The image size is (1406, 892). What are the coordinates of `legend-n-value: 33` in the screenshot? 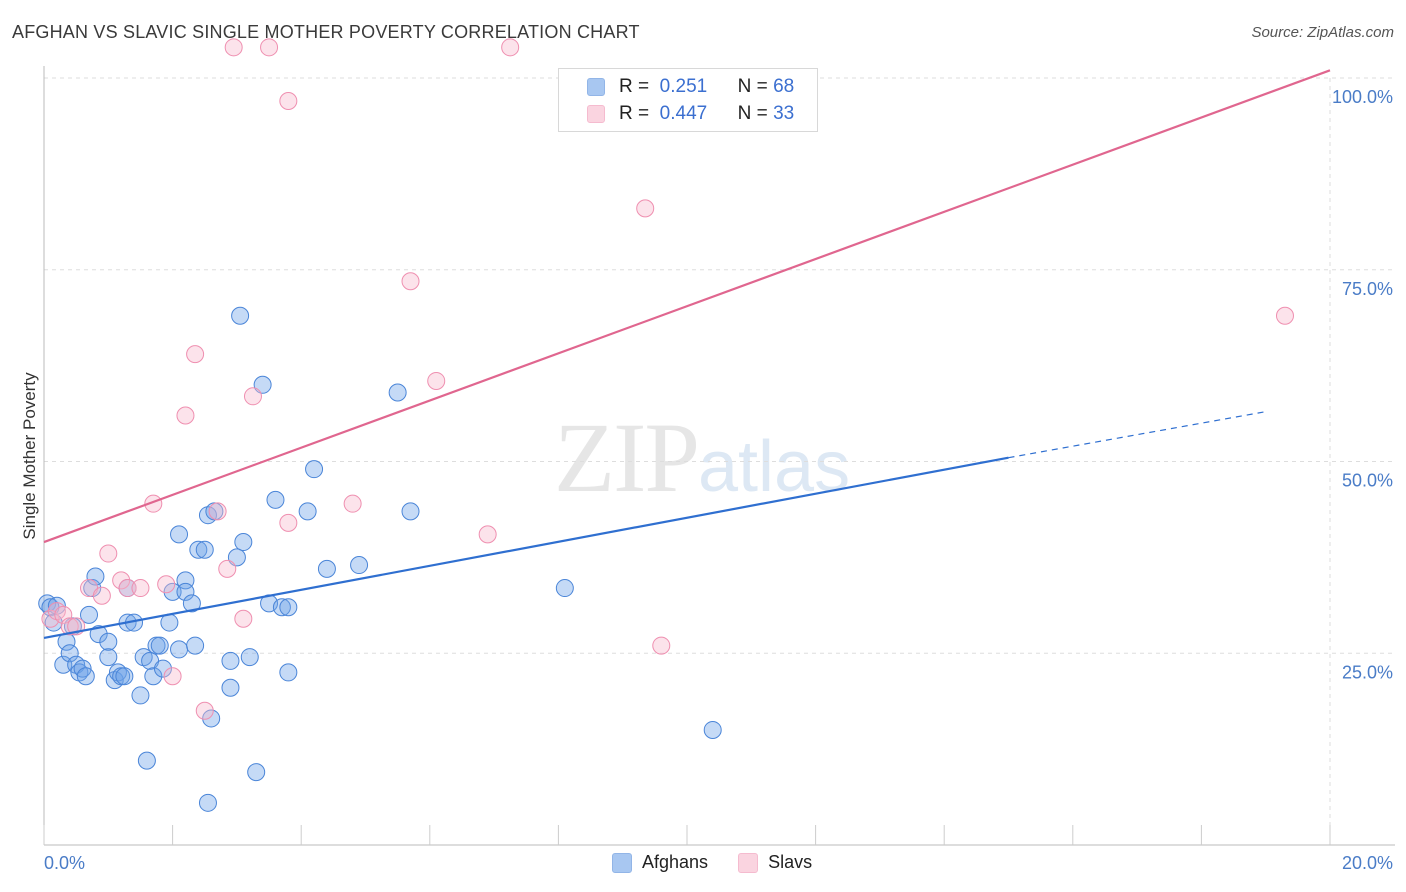 It's located at (784, 113).